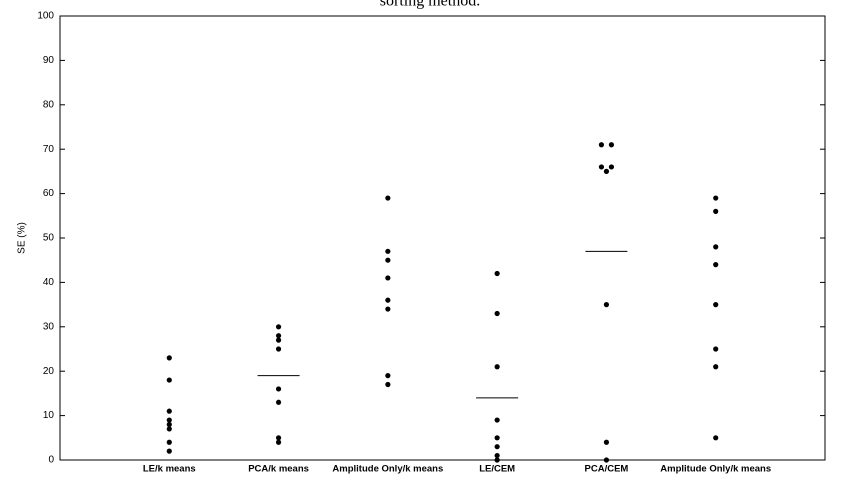  Describe the element at coordinates (278, 469) in the screenshot. I see `x-tick-label: PCA/k means` at that location.